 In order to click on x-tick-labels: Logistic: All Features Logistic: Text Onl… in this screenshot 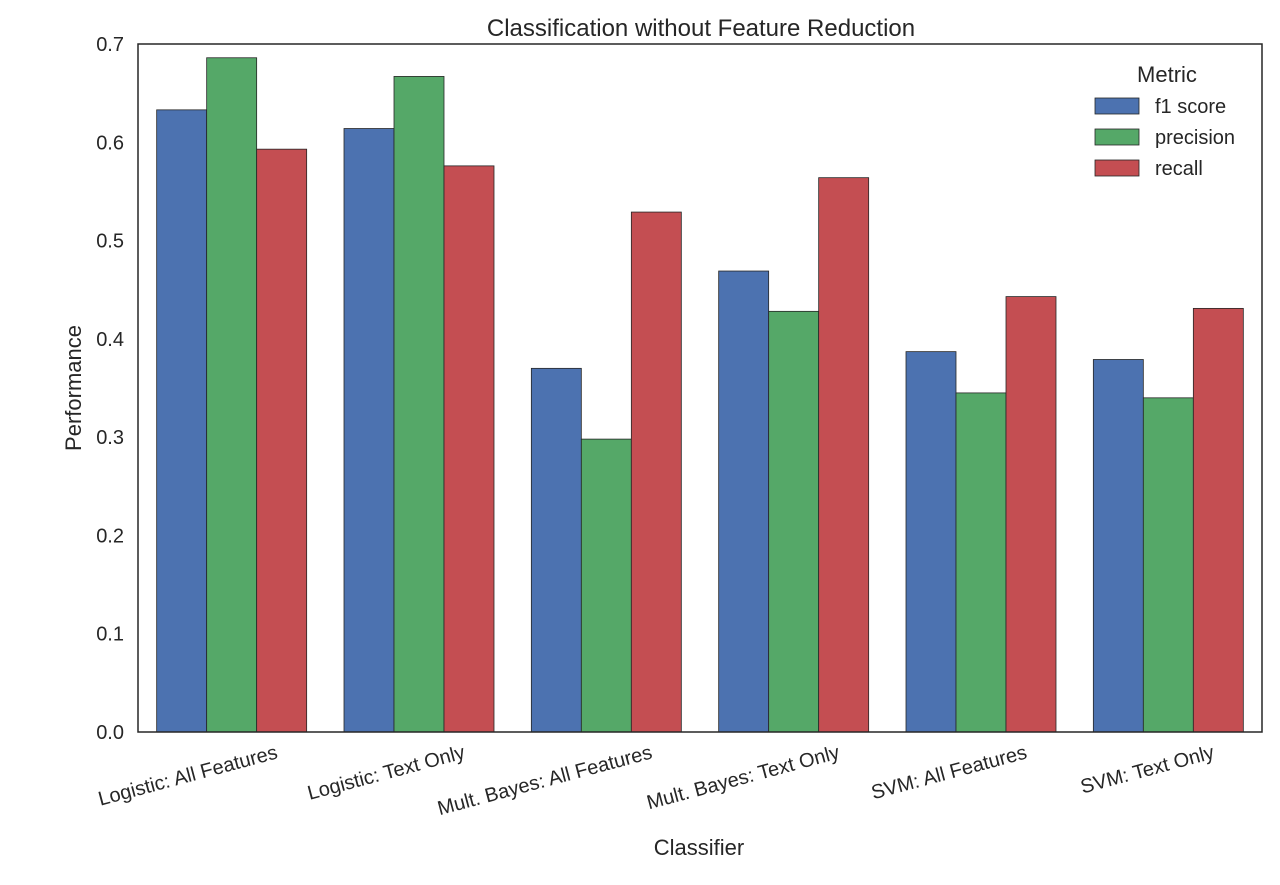, I will do `click(656, 781)`.